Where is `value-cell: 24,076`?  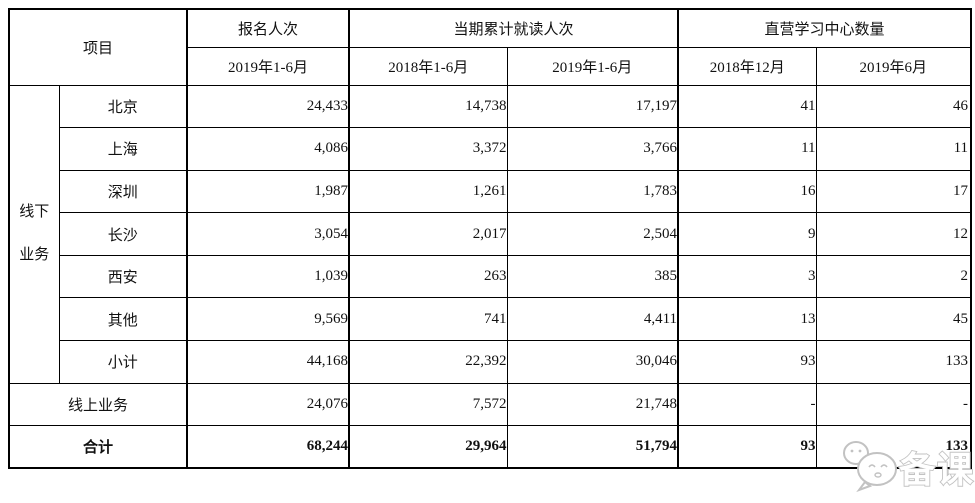 value-cell: 24,076 is located at coordinates (268, 404).